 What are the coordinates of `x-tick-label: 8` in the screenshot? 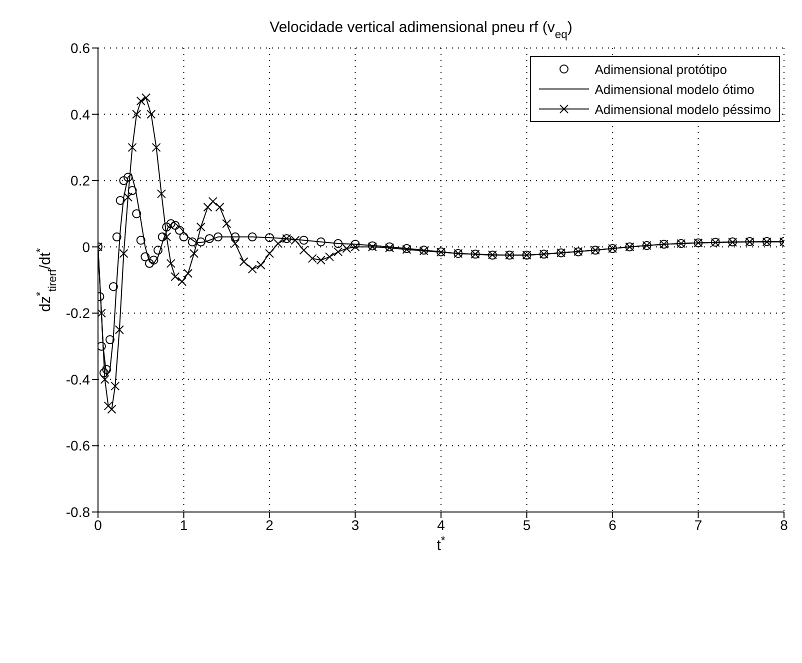 It's located at (784, 524).